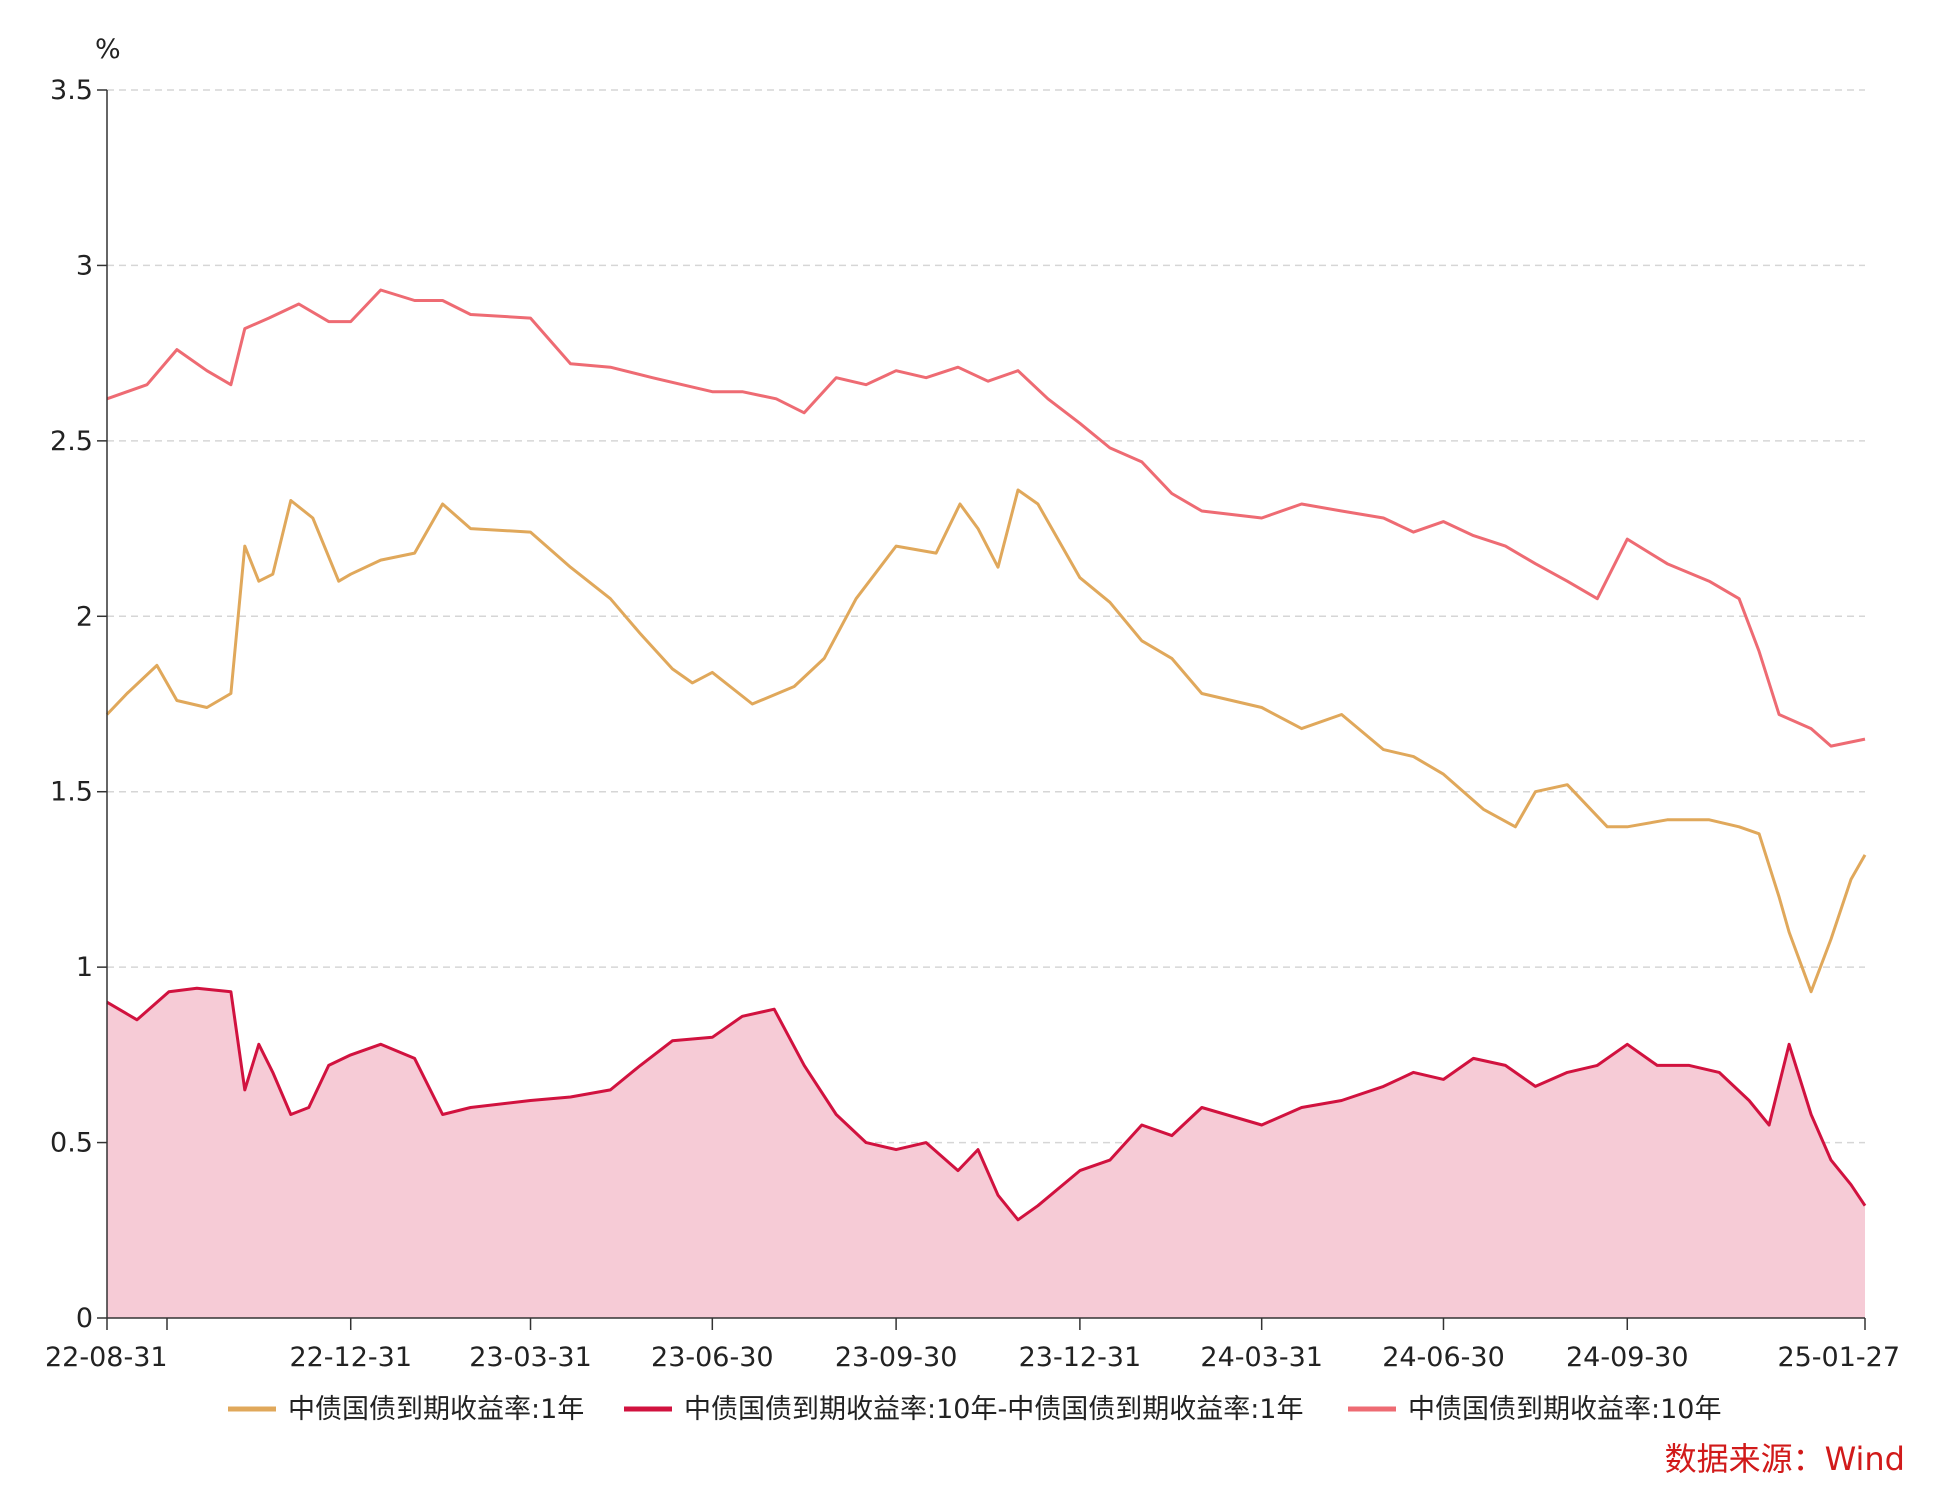 This screenshot has height=1506, width=1959. Describe the element at coordinates (712, 1357) in the screenshot. I see `x-tick-label: 23-06-30` at that location.